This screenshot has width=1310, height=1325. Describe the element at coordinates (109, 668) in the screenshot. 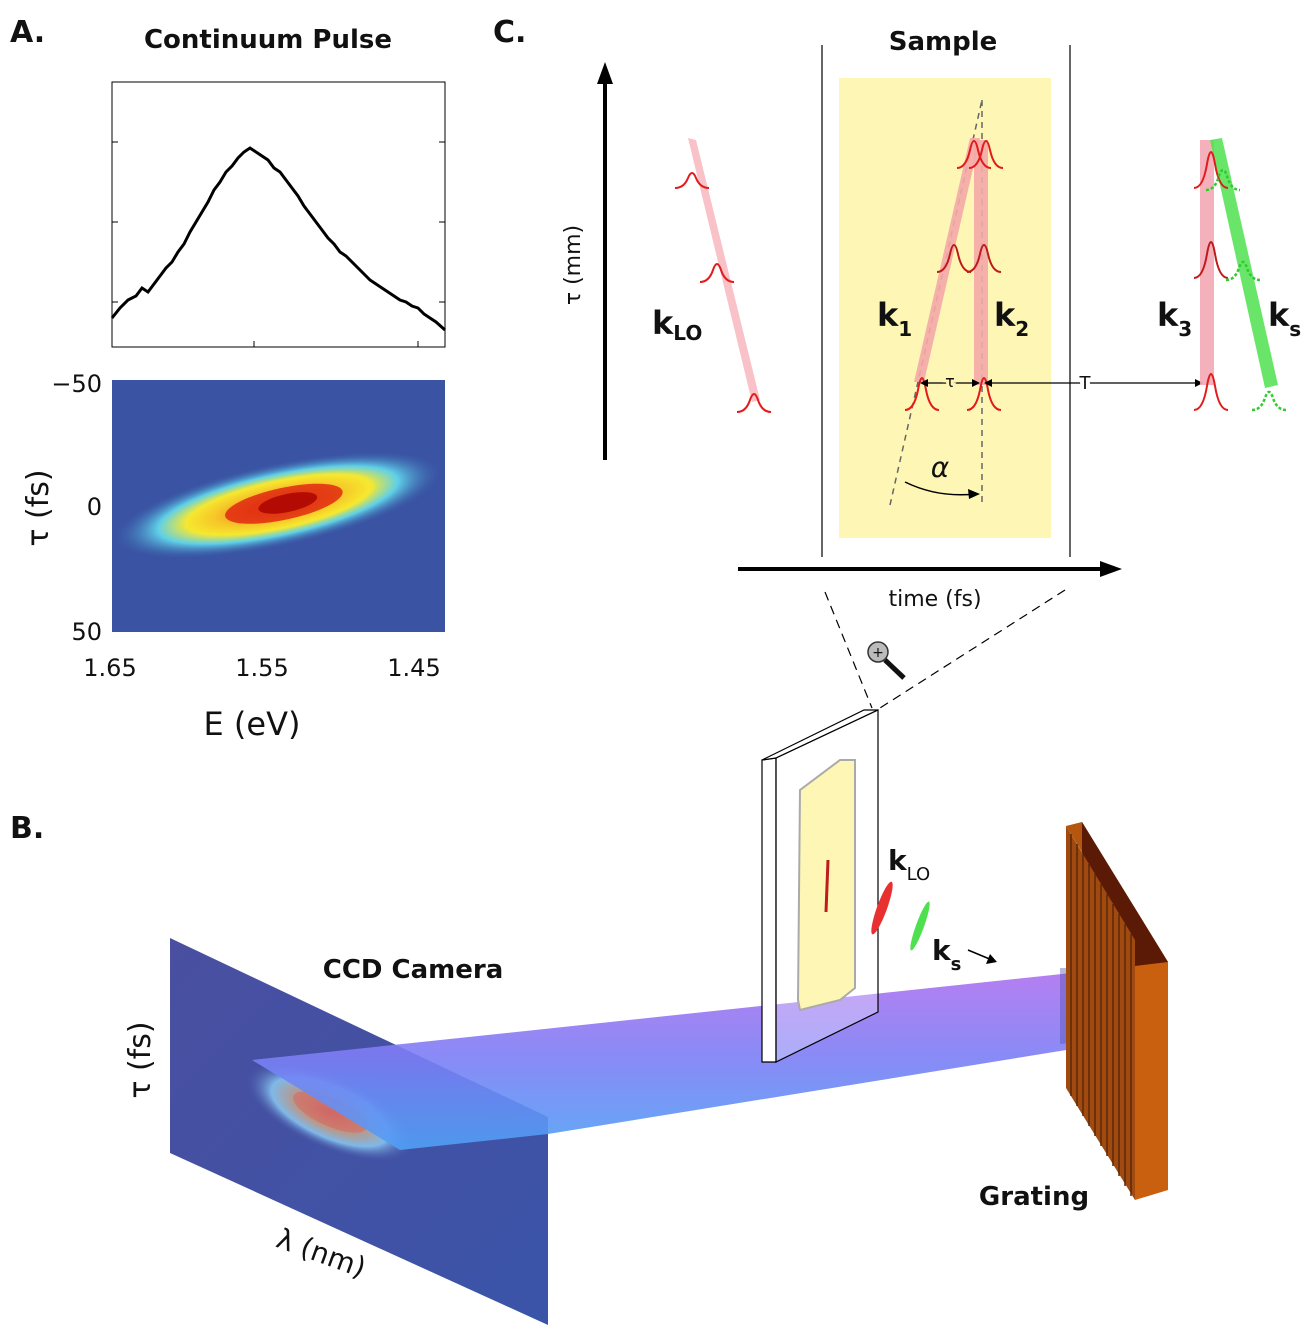

I see `heatmap-x-tick-1: 1.65` at that location.